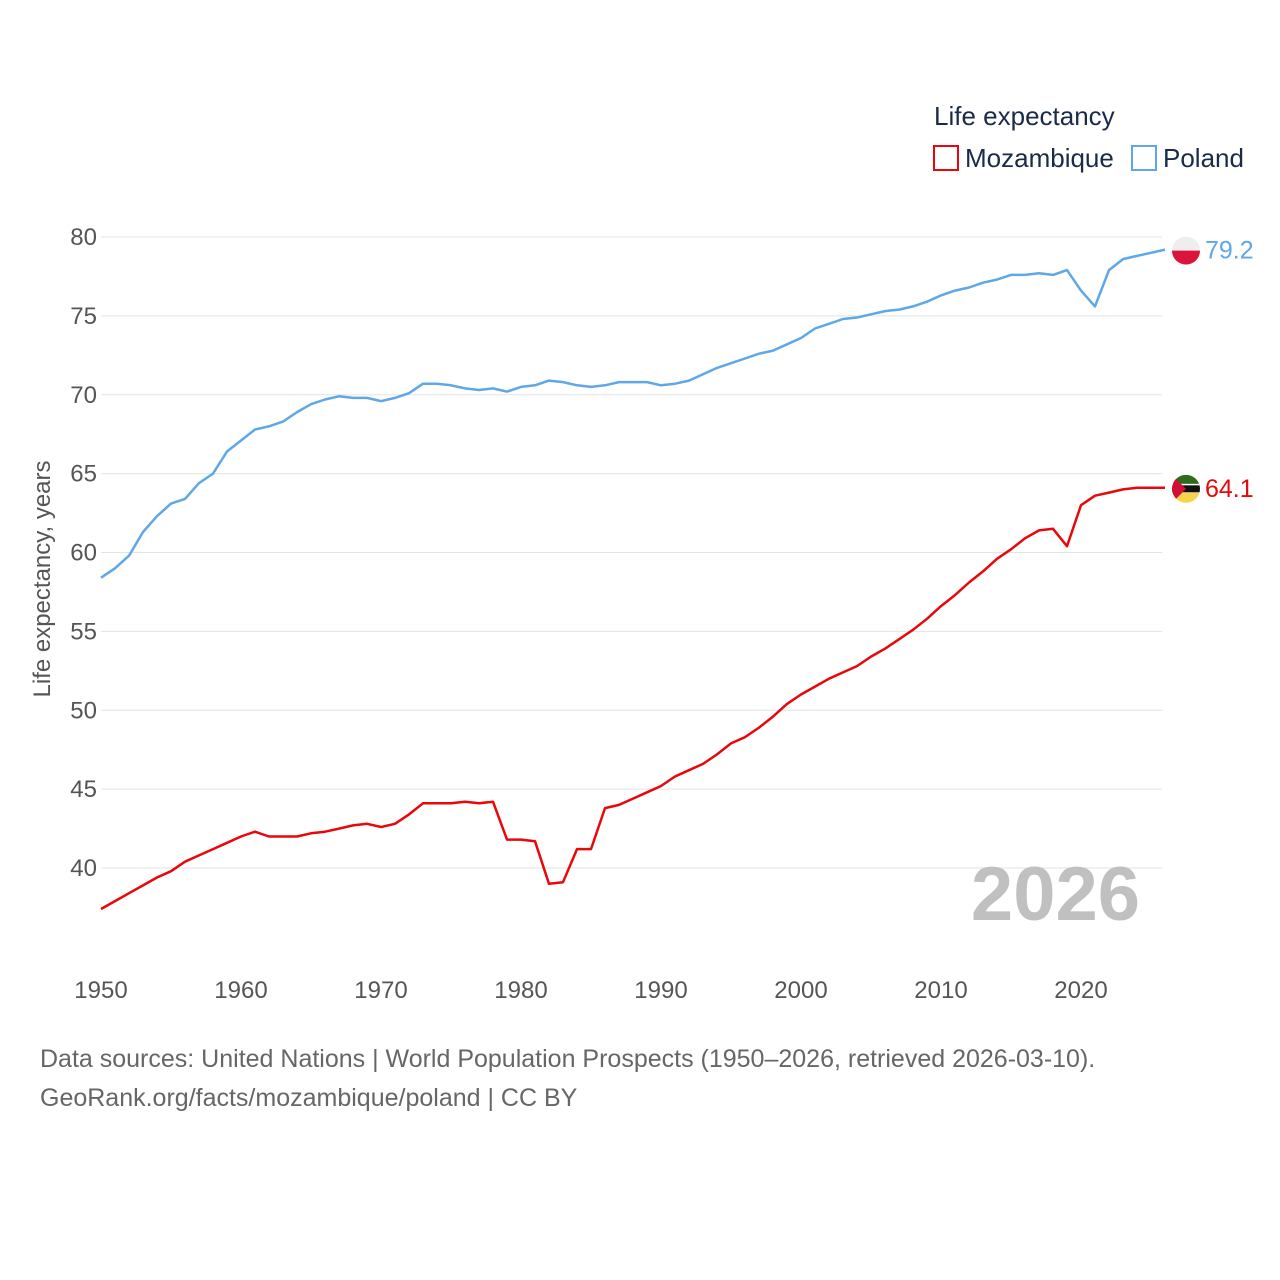  I want to click on x-tick-label: 1970, so click(380, 990).